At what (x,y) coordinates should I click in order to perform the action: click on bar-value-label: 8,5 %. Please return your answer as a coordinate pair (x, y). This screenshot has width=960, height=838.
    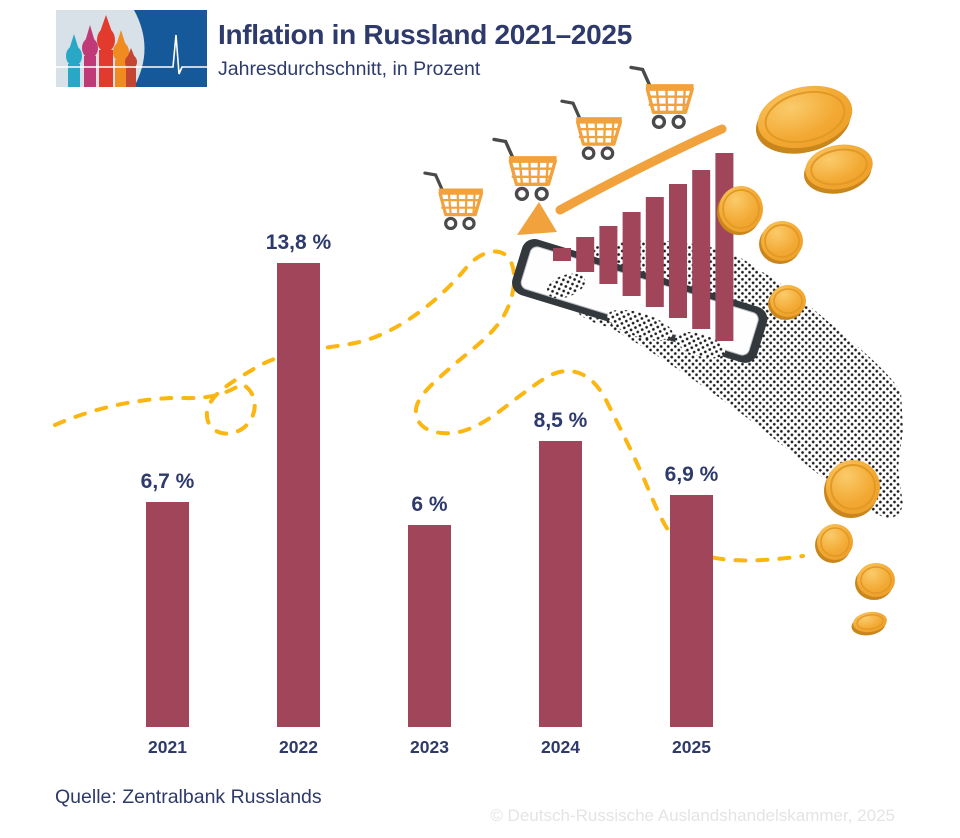
    Looking at the image, I should click on (560, 420).